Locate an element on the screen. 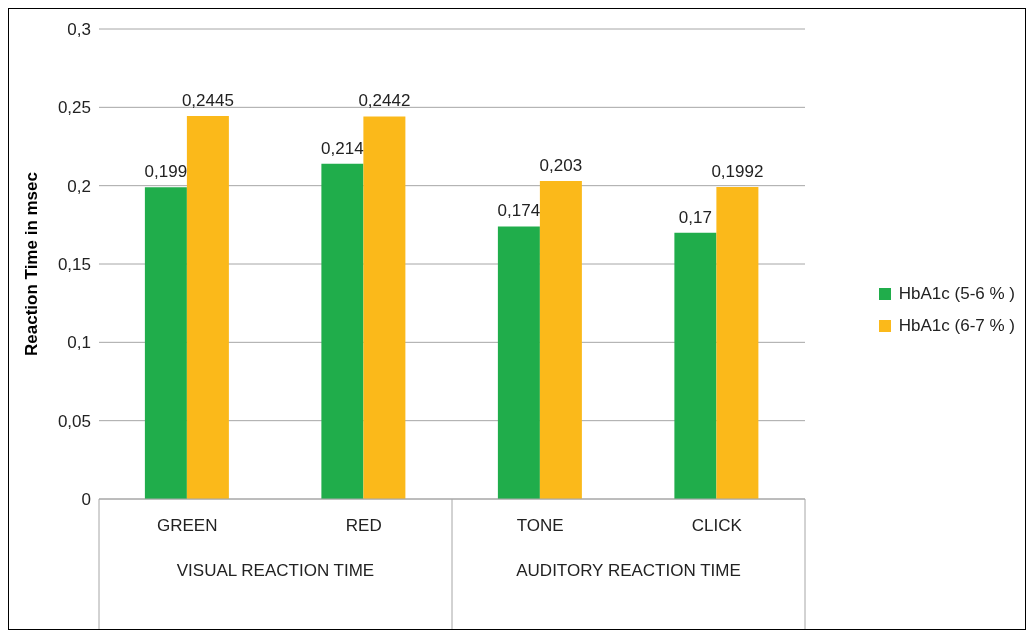 Image resolution: width=1032 pixels, height=636 pixels. data-label: 0,1992 is located at coordinates (737, 171).